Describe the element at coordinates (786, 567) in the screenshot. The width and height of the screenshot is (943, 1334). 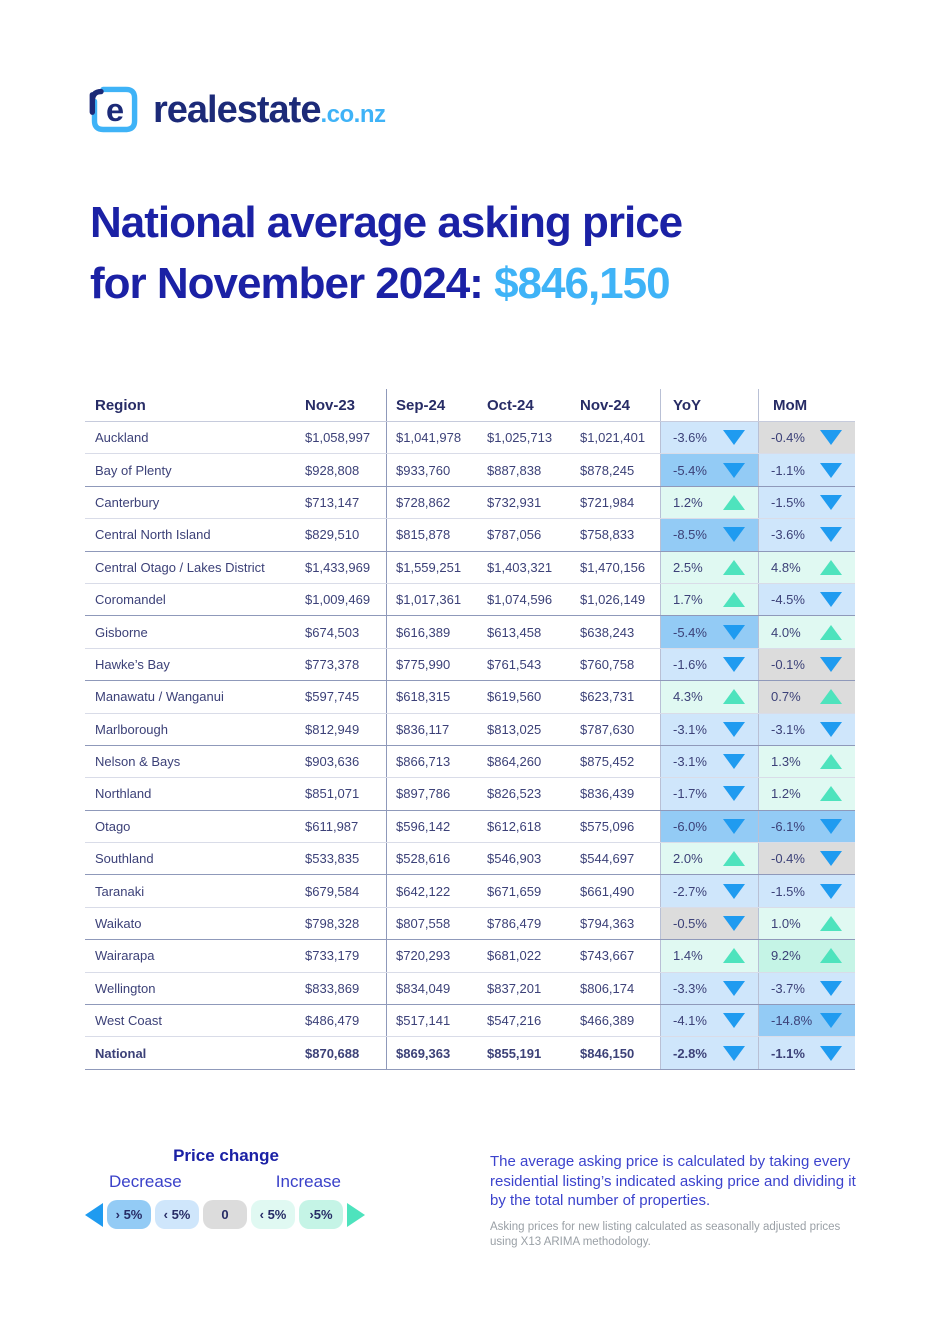
I see `percent-value: 4.8%` at that location.